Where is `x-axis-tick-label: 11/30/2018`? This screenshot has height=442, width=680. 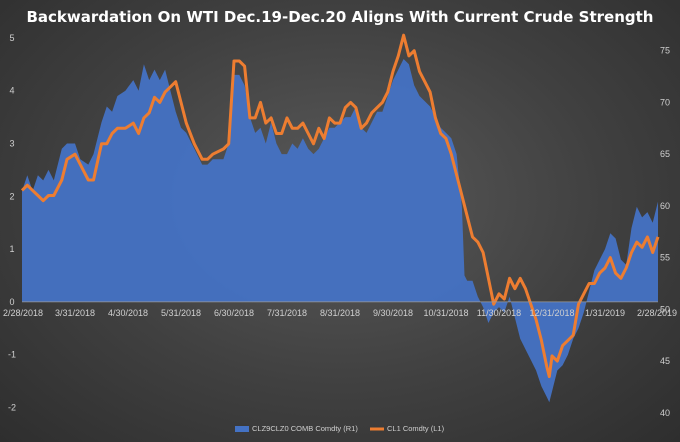 x-axis-tick-label: 11/30/2018 is located at coordinates (499, 313).